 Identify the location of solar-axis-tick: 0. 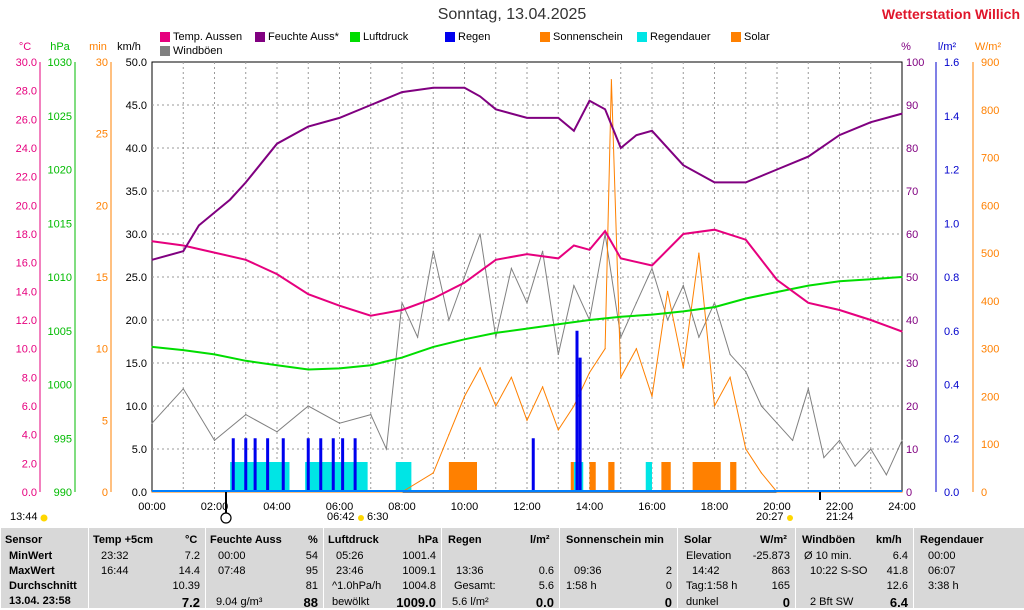
(984, 493).